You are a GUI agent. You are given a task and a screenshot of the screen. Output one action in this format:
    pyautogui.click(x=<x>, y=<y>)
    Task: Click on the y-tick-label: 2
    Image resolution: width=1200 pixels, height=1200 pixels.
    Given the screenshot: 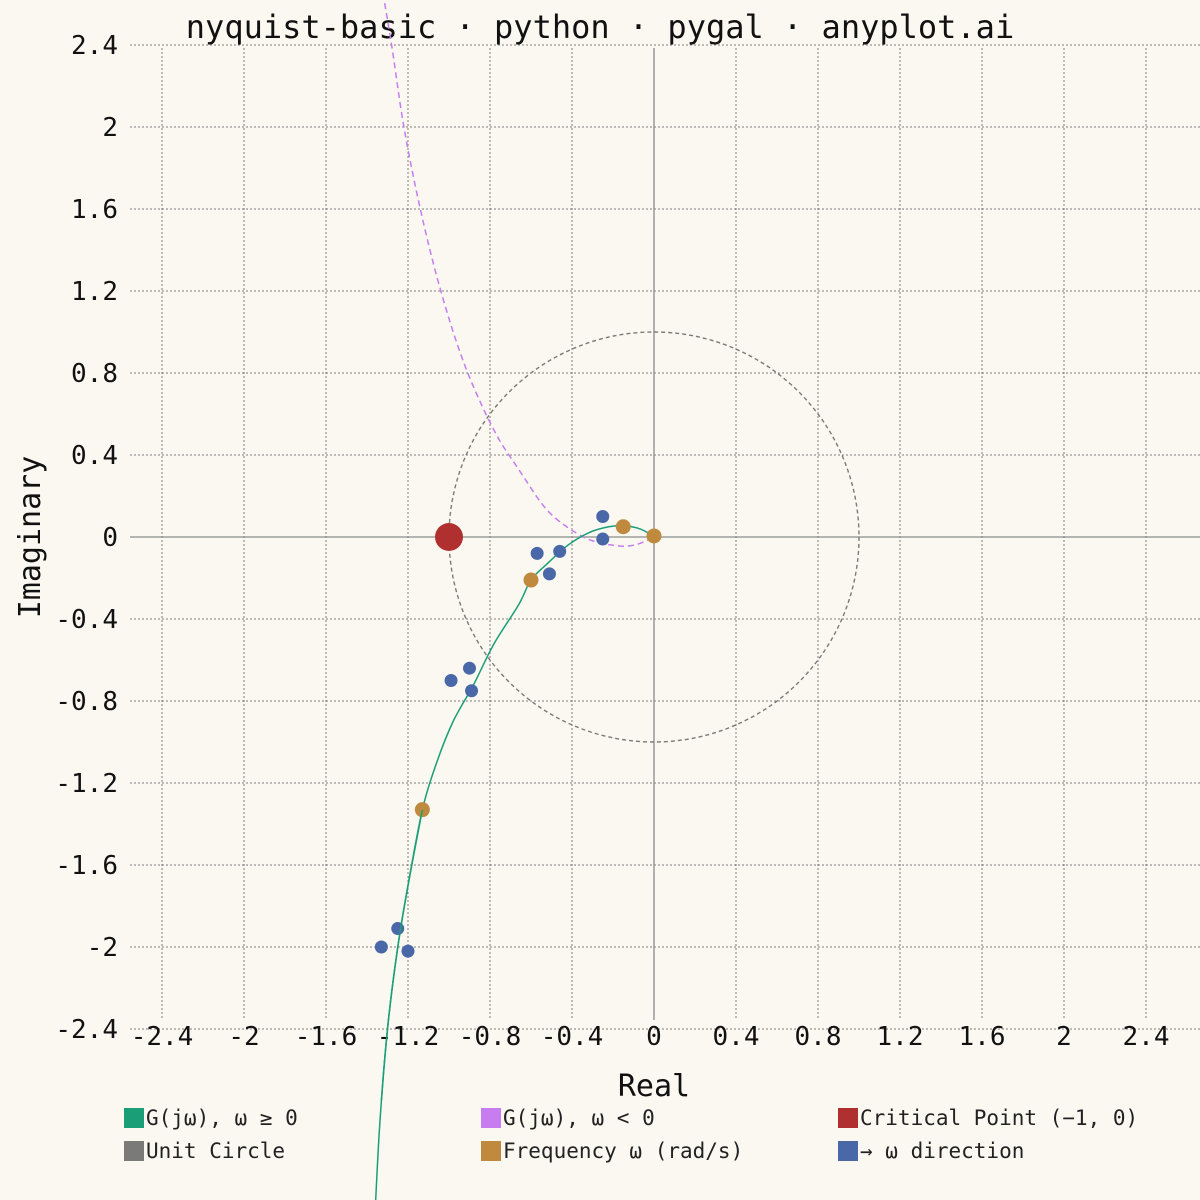 What is the action you would take?
    pyautogui.click(x=110, y=128)
    